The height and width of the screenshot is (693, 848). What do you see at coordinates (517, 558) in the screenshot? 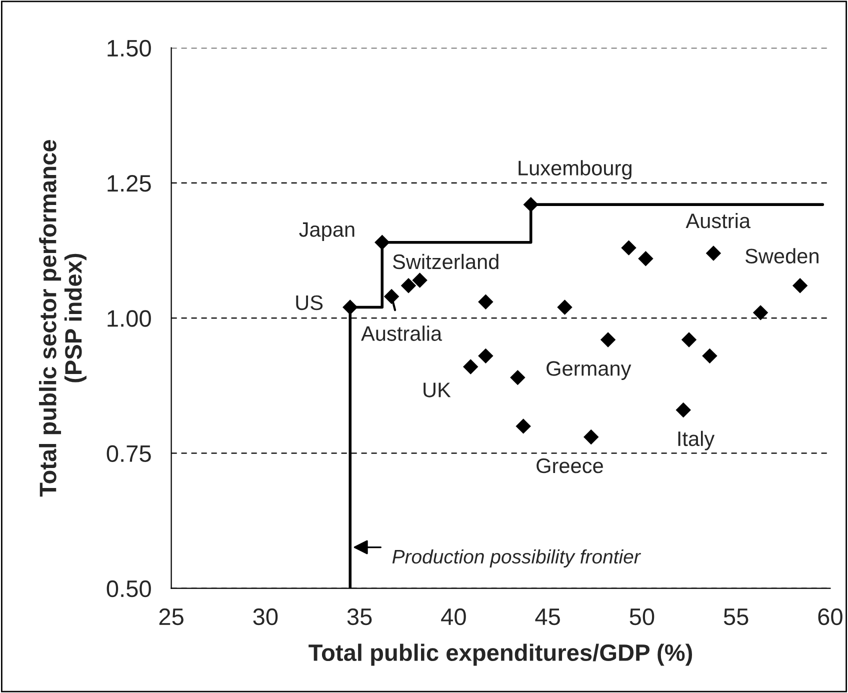
I see `annotation: Production possibility frontier` at bounding box center [517, 558].